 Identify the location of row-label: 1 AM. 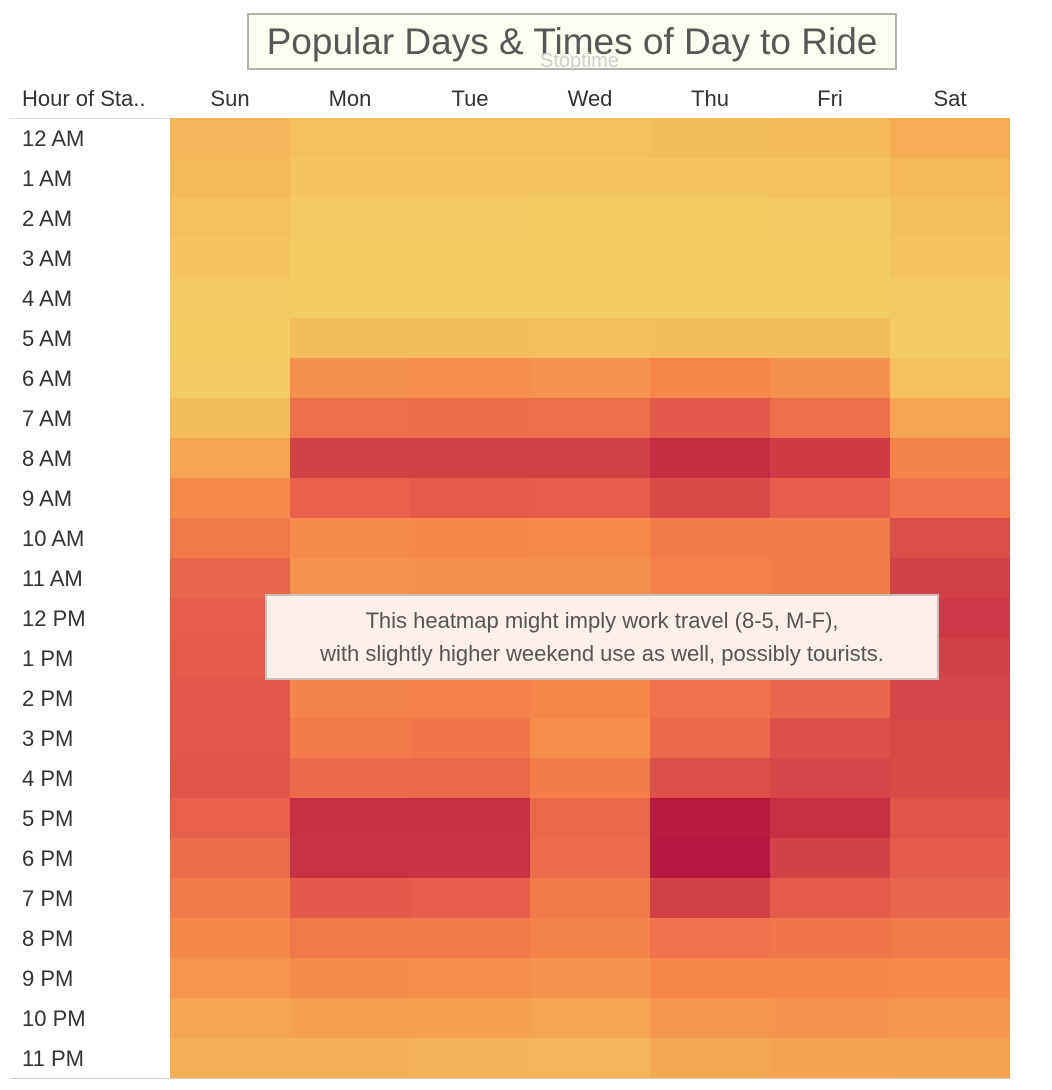
(47, 178).